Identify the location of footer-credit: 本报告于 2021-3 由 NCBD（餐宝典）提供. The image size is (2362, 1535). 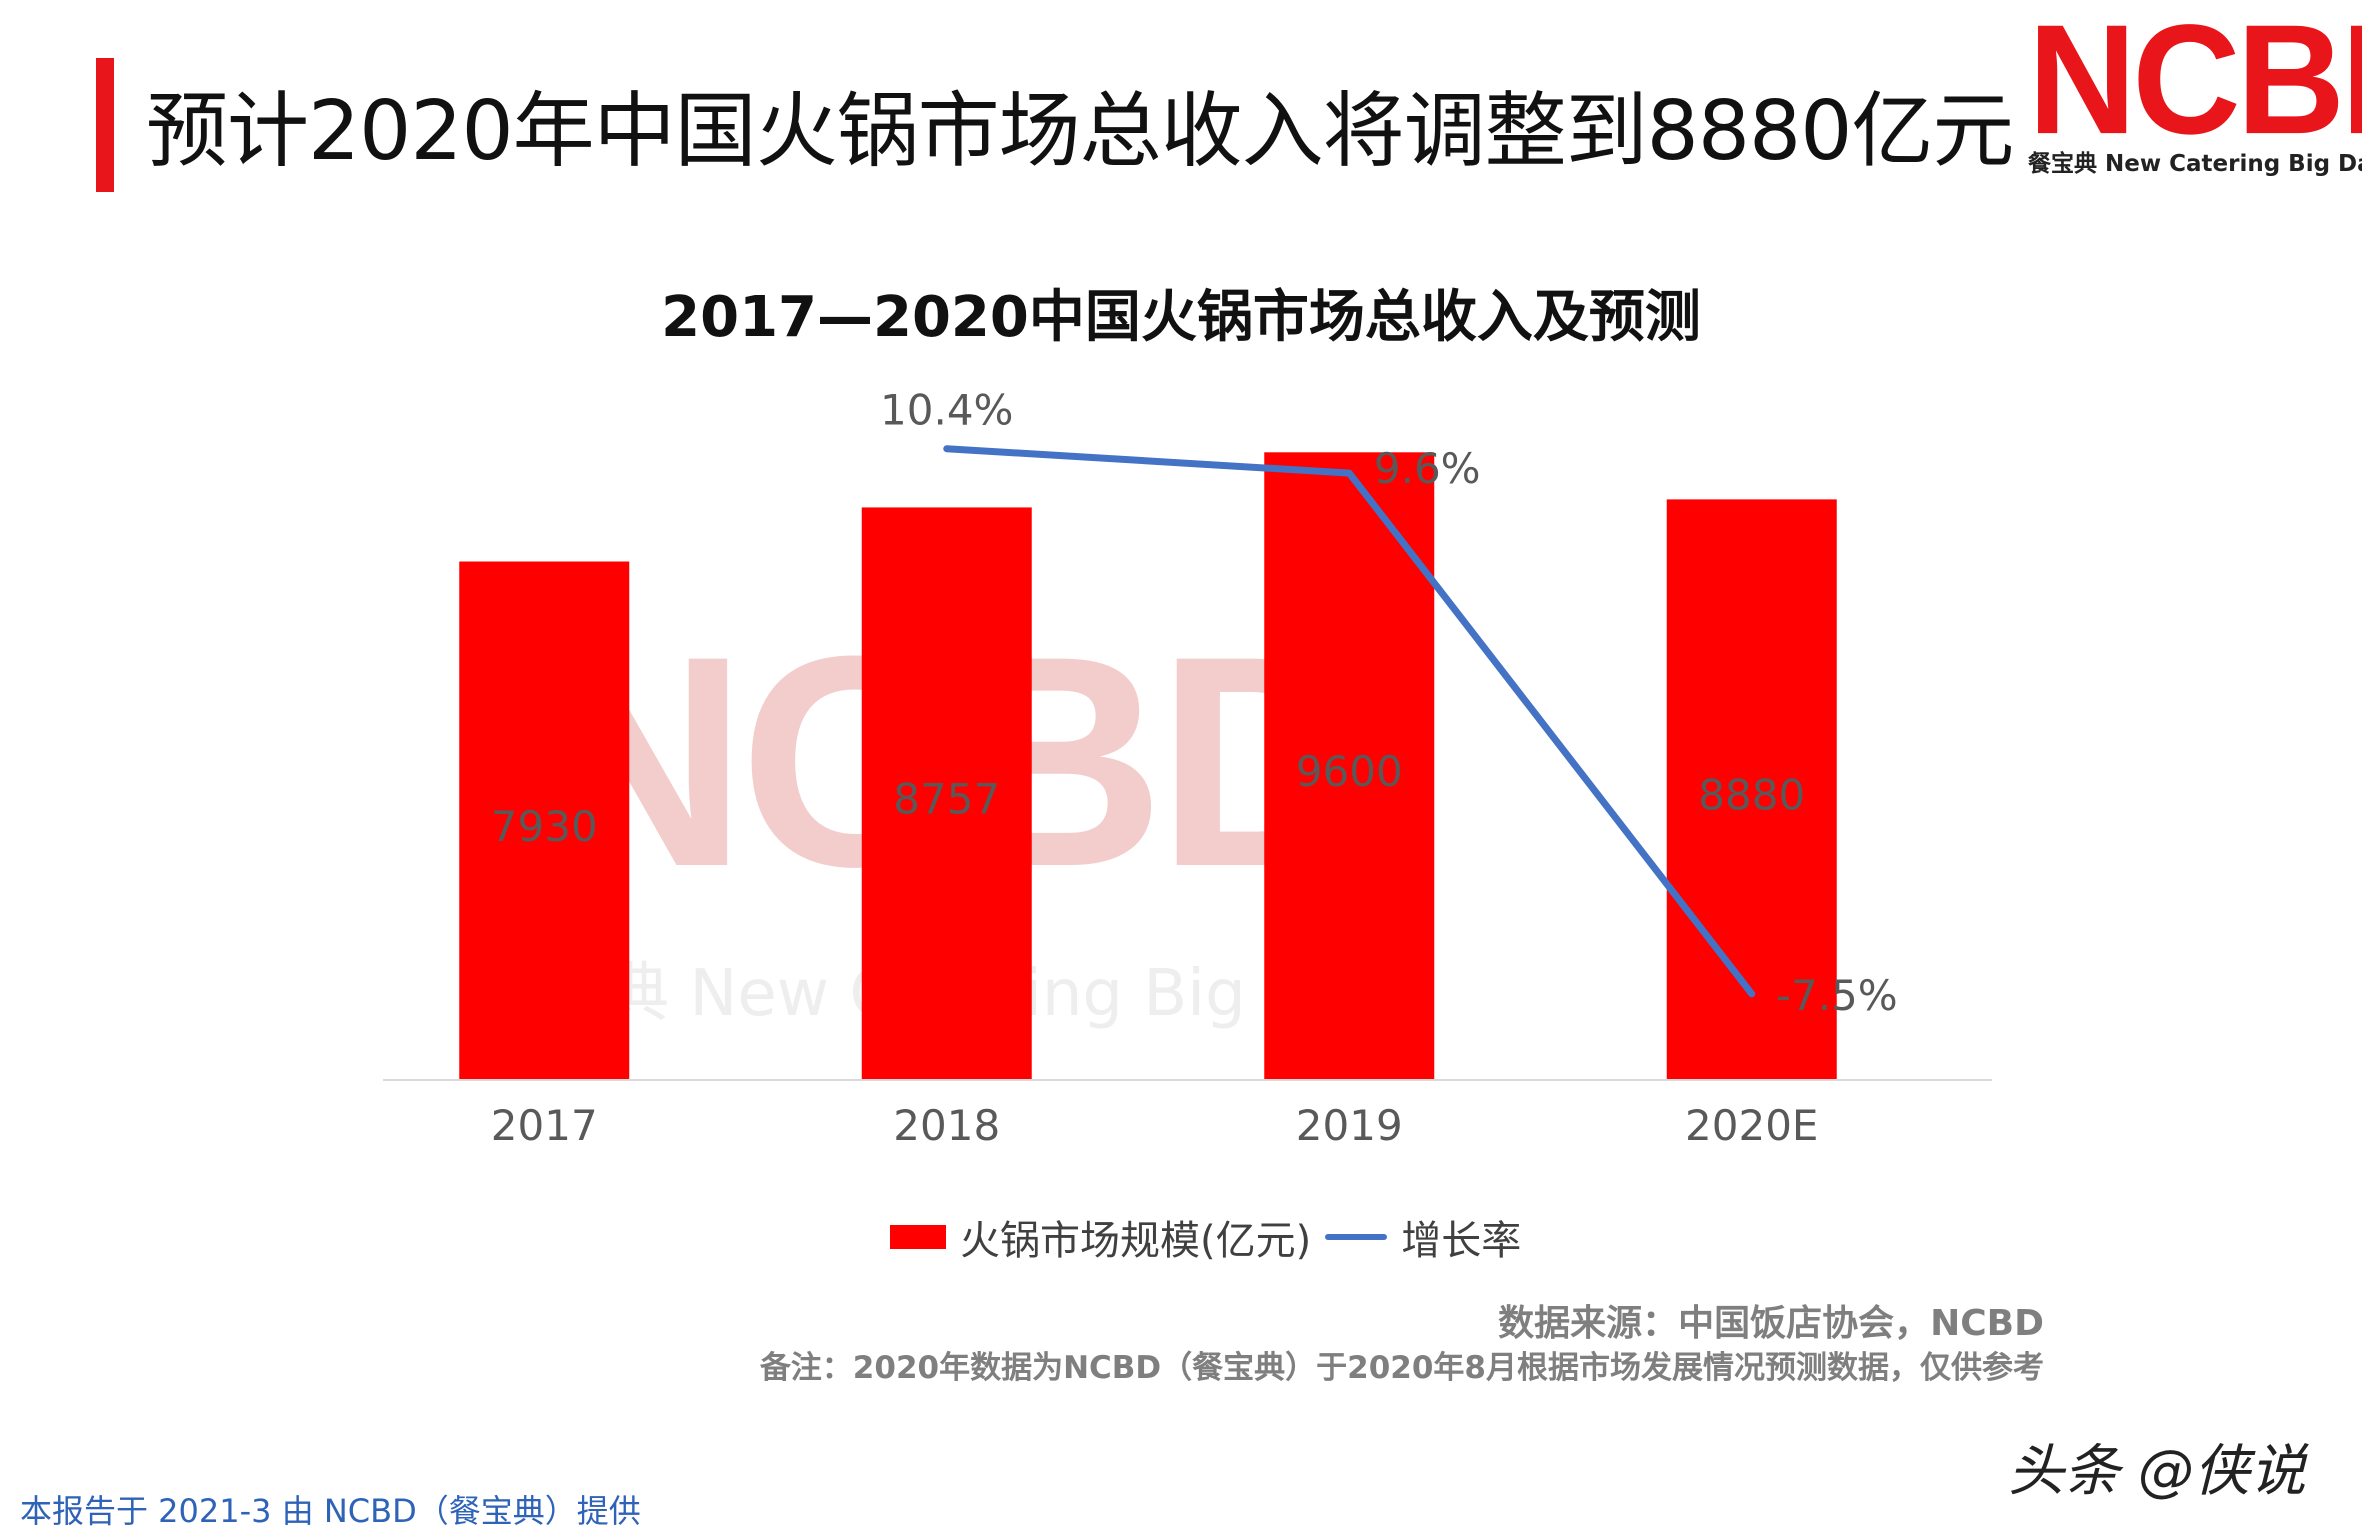
(330, 1511).